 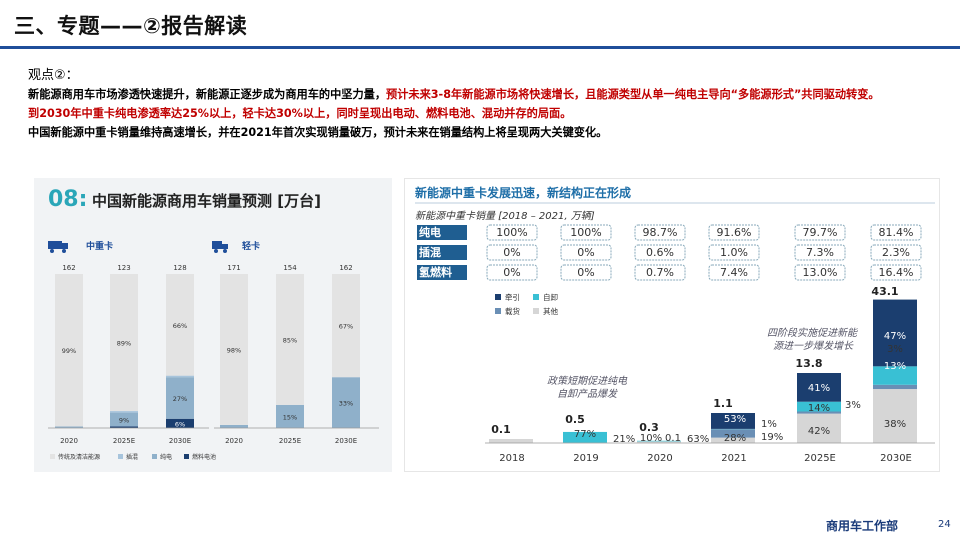 I want to click on segment-label: 77%, so click(x=585, y=434).